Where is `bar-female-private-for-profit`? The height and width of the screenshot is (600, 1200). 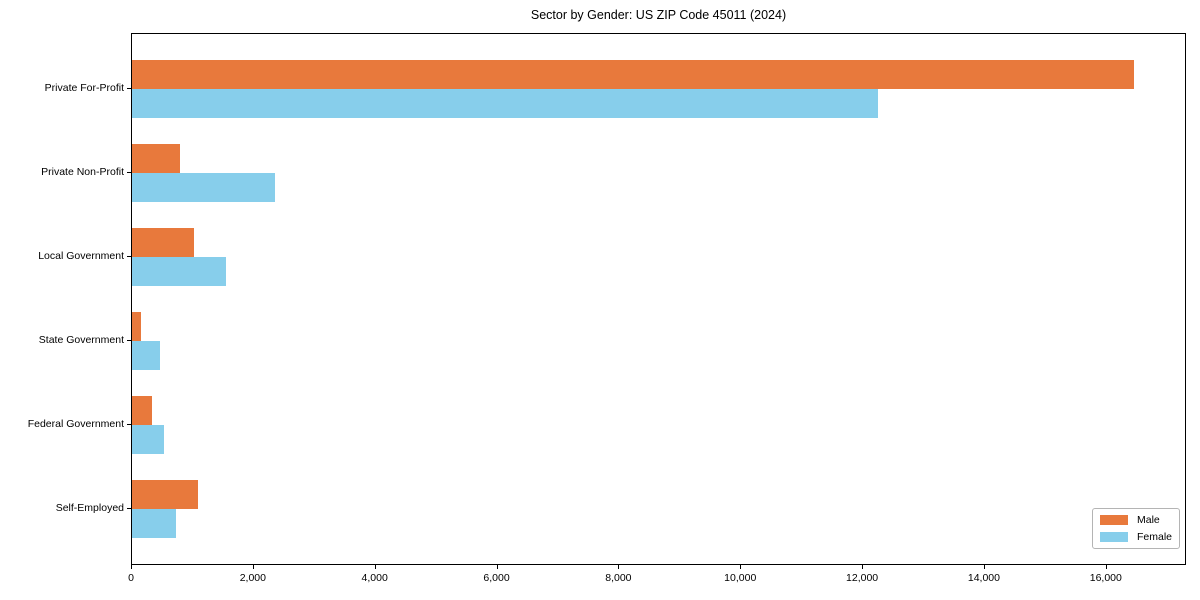 bar-female-private-for-profit is located at coordinates (505, 103).